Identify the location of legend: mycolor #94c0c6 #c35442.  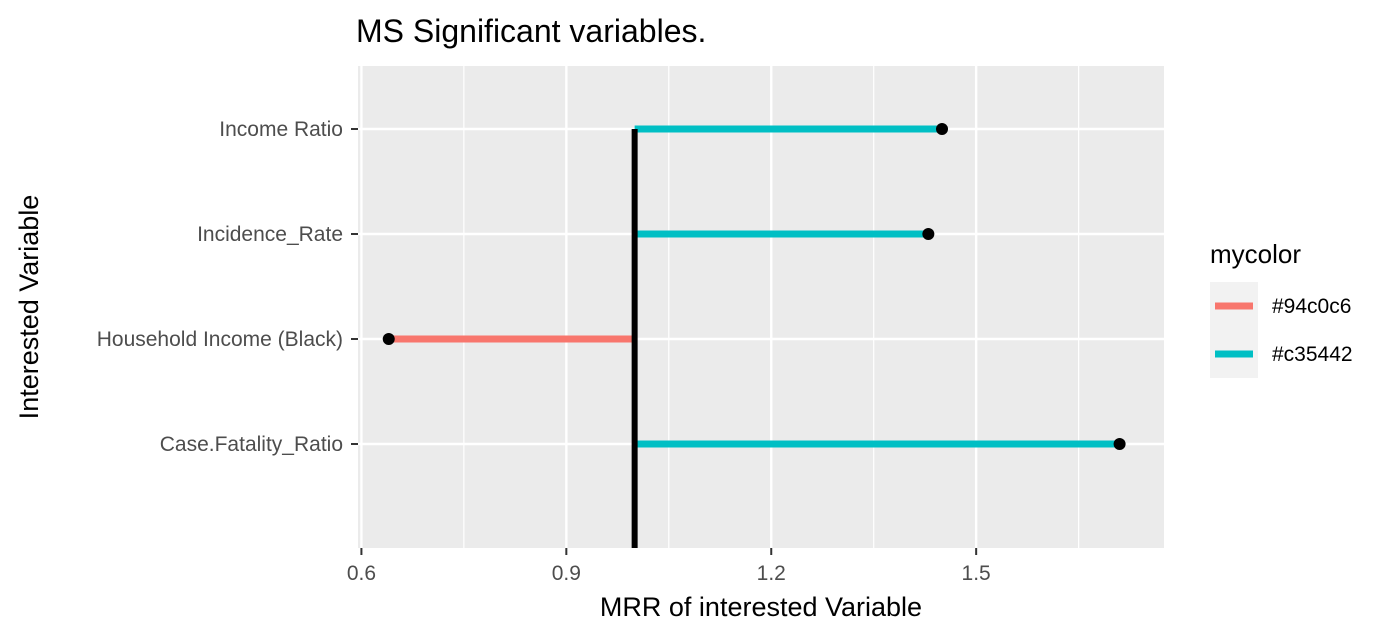
(1281, 308).